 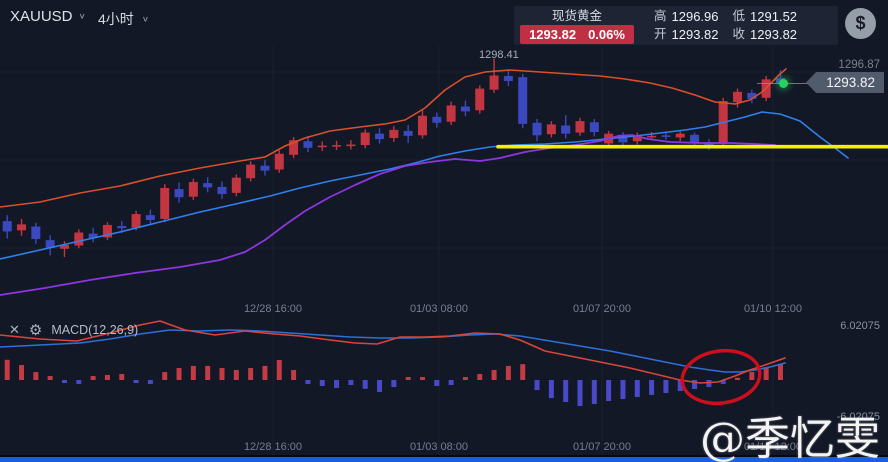 I want to click on instrument-name: 现货黄金, so click(x=576, y=15).